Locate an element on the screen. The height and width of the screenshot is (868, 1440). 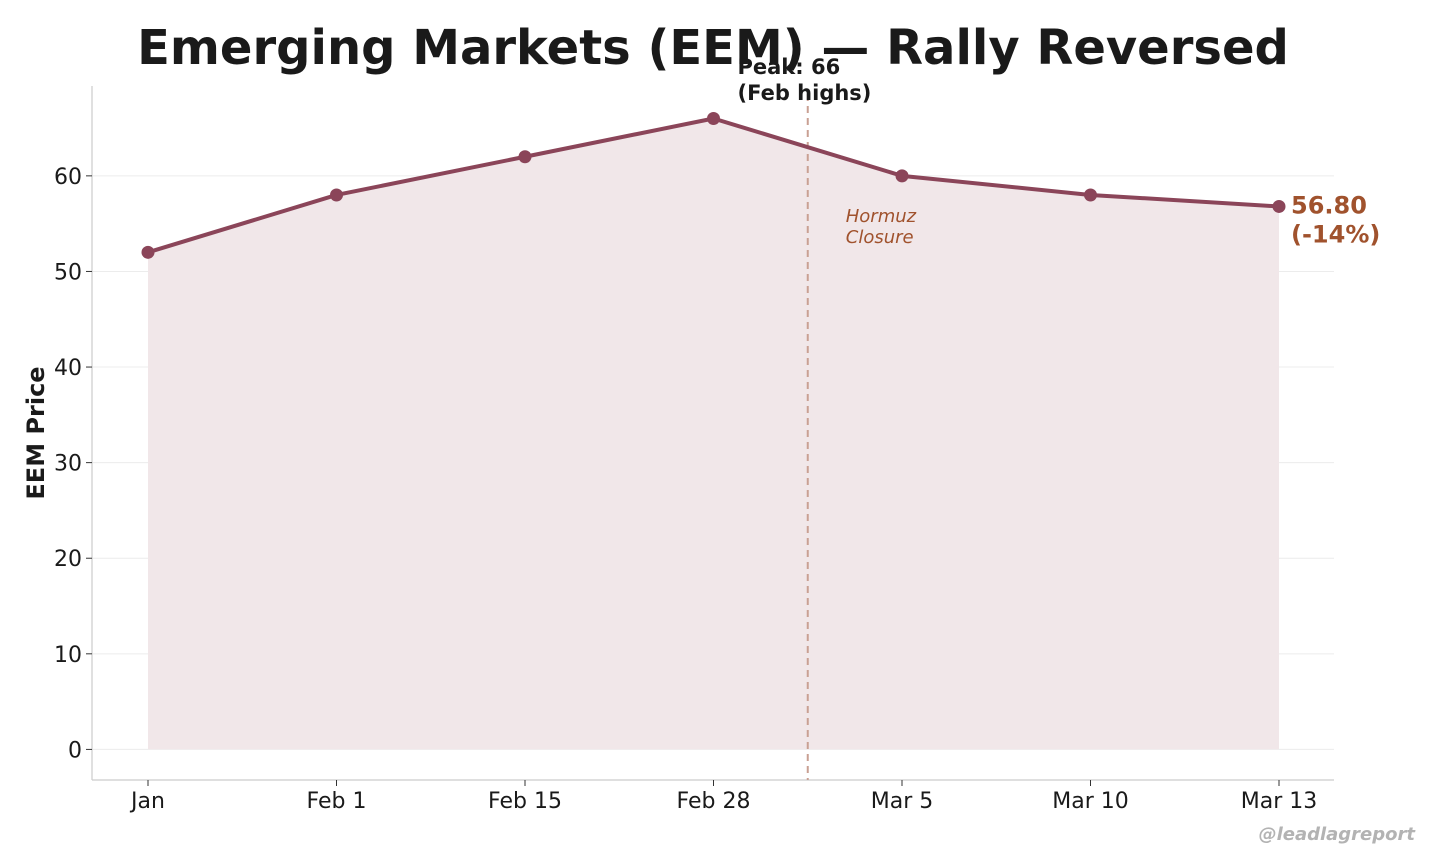
y-tick-label: 30 is located at coordinates (68, 464).